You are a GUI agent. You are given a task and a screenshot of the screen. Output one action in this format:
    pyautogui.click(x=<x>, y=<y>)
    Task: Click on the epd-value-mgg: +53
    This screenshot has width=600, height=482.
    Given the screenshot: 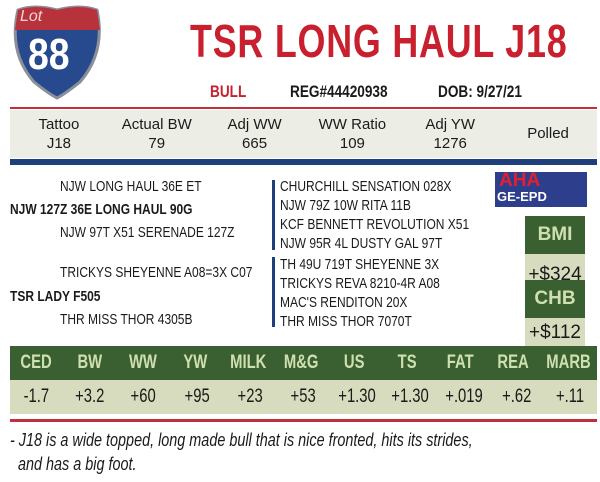 What is the action you would take?
    pyautogui.click(x=303, y=396)
    